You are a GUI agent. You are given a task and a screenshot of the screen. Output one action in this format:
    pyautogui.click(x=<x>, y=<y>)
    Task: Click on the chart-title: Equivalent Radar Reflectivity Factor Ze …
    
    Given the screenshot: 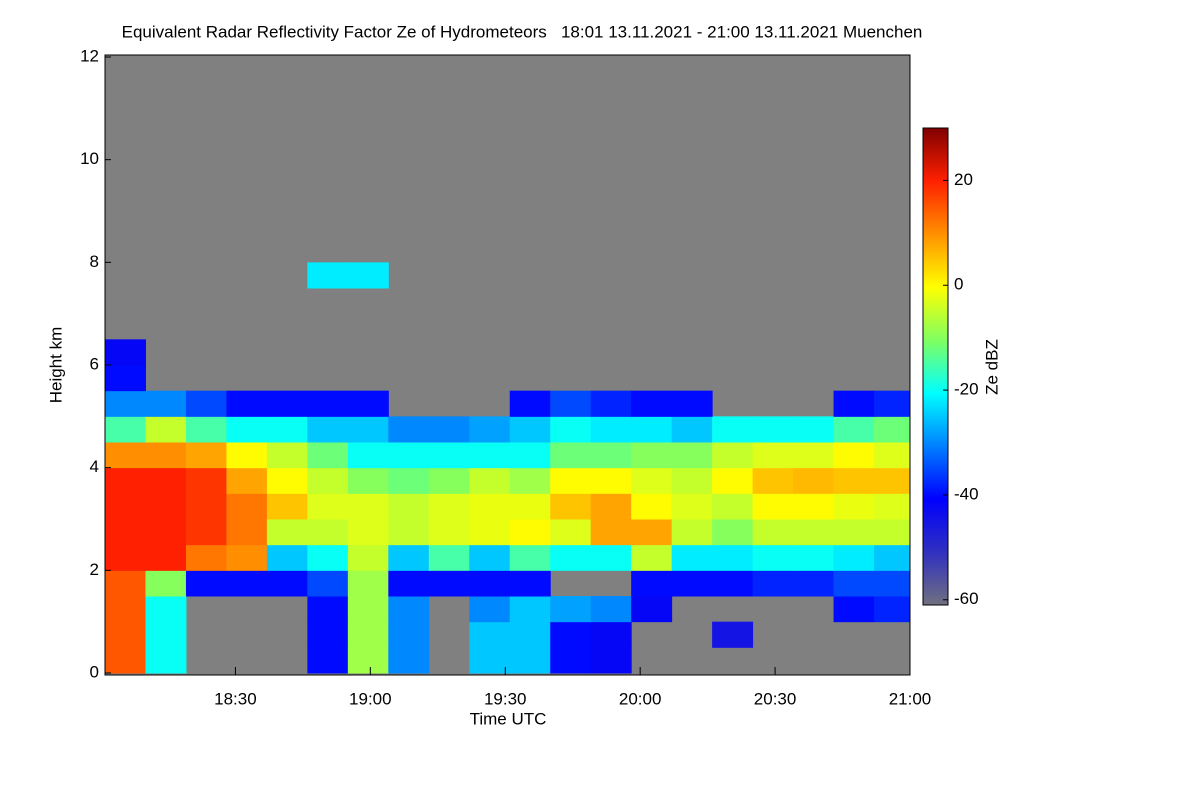 What is the action you would take?
    pyautogui.click(x=522, y=31)
    